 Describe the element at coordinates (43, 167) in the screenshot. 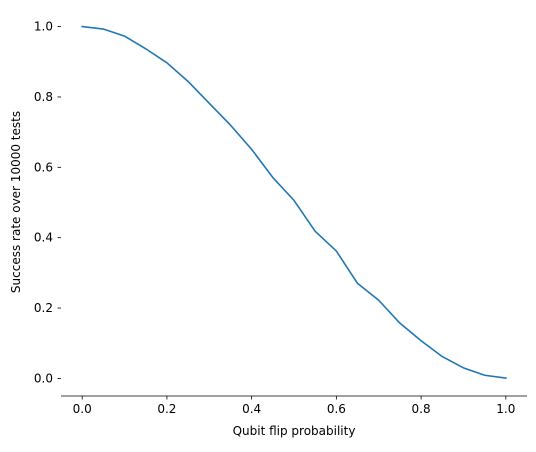

I see `y-tick-label: 0.6` at that location.